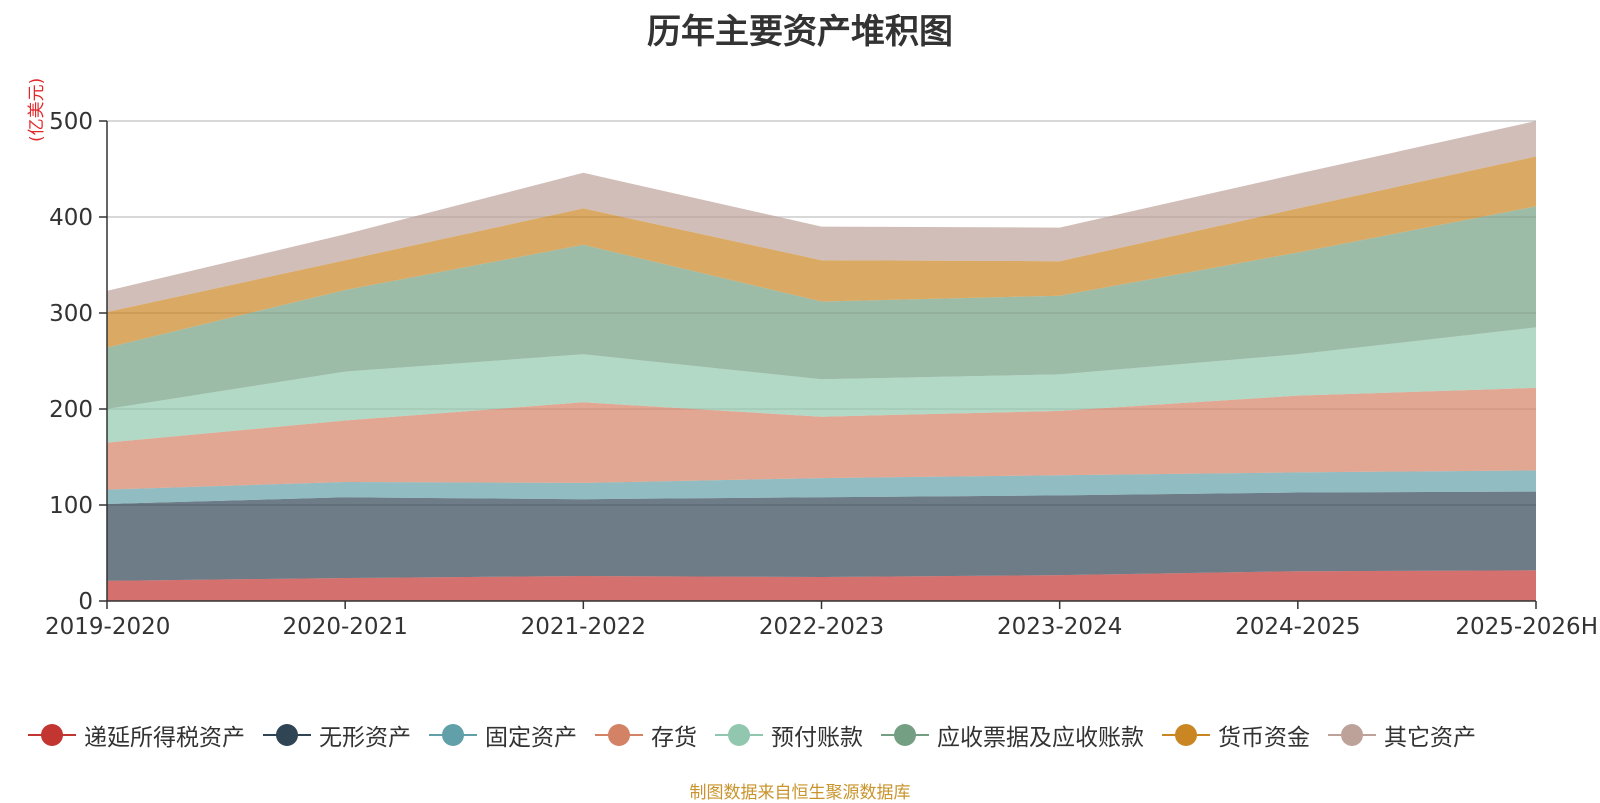  What do you see at coordinates (71, 314) in the screenshot?
I see `y-tick-label-300: 300` at bounding box center [71, 314].